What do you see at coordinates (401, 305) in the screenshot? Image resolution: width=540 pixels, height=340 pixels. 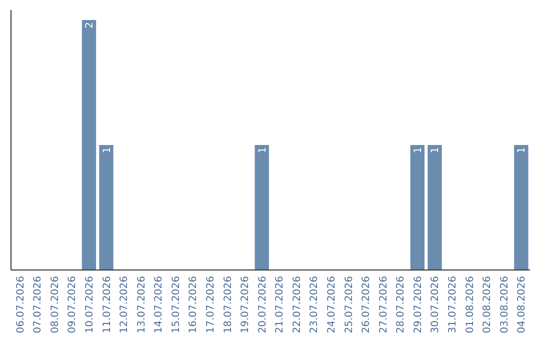 I see `x-tick-label: 28.07.2026` at bounding box center [401, 305].